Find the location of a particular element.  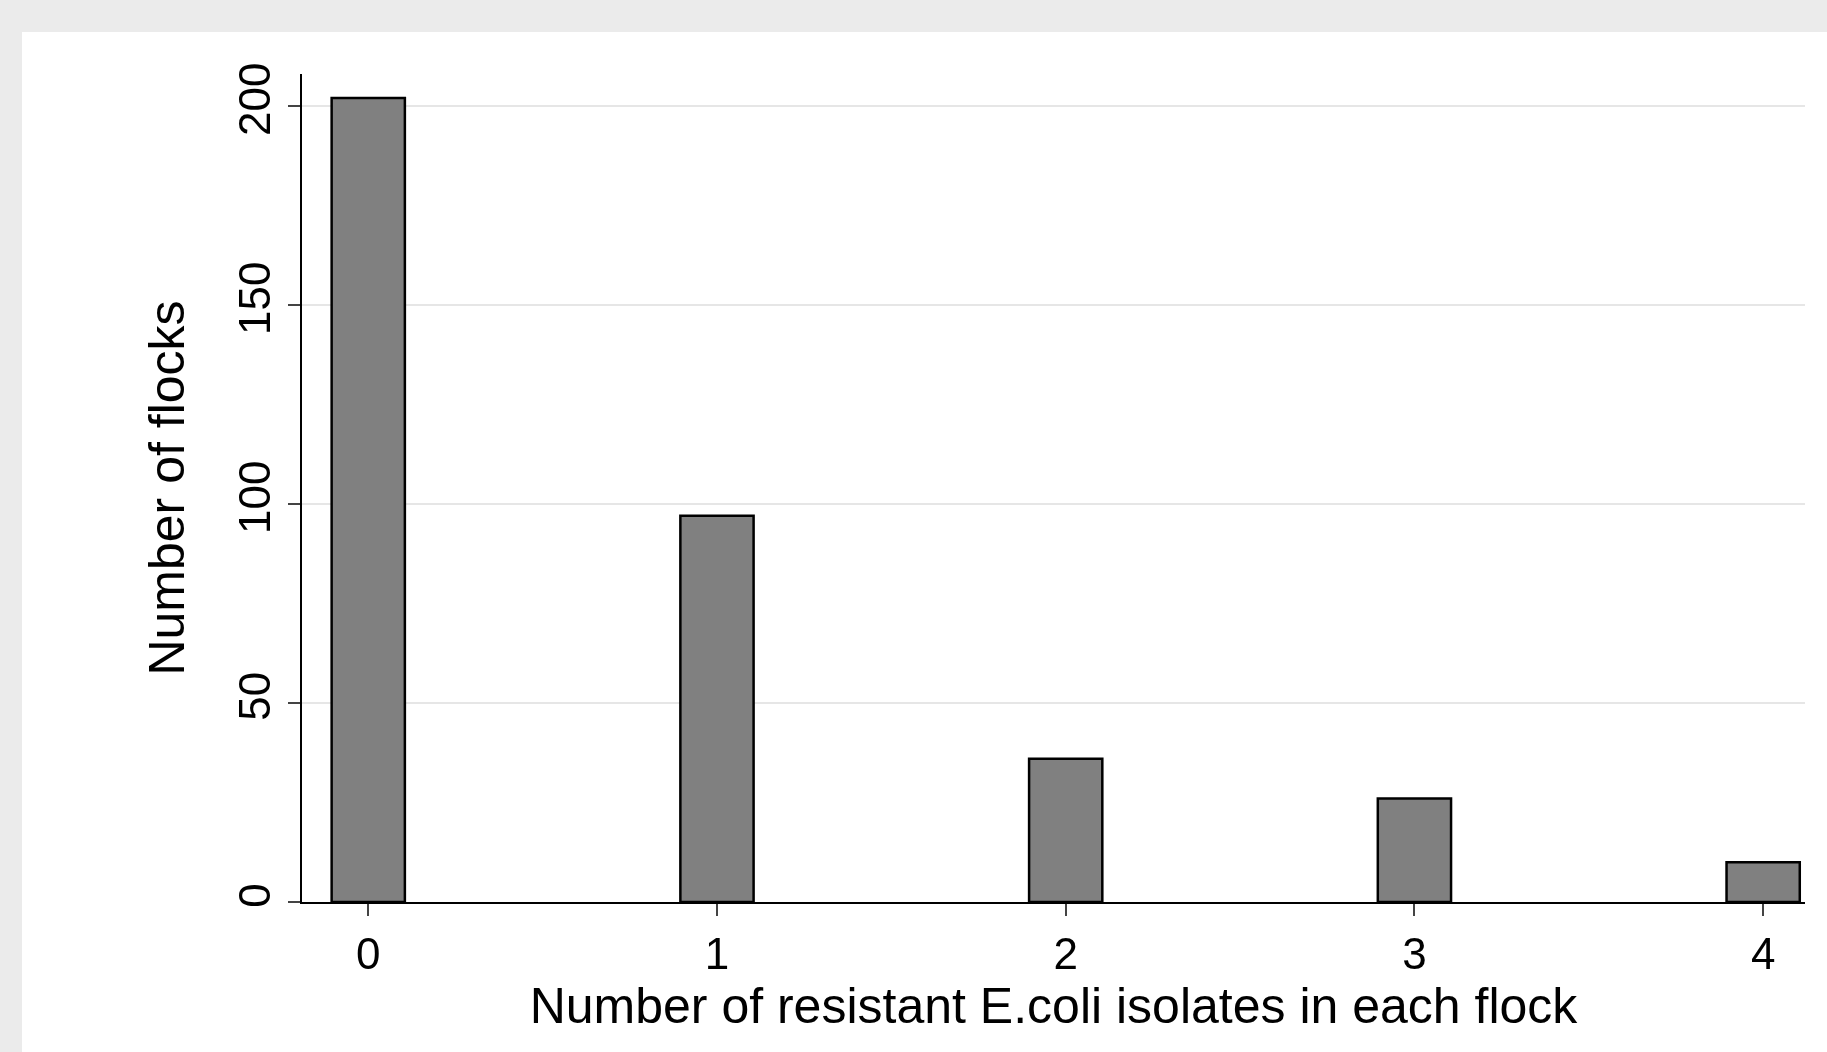

x-tick-label: 3 is located at coordinates (1414, 953).